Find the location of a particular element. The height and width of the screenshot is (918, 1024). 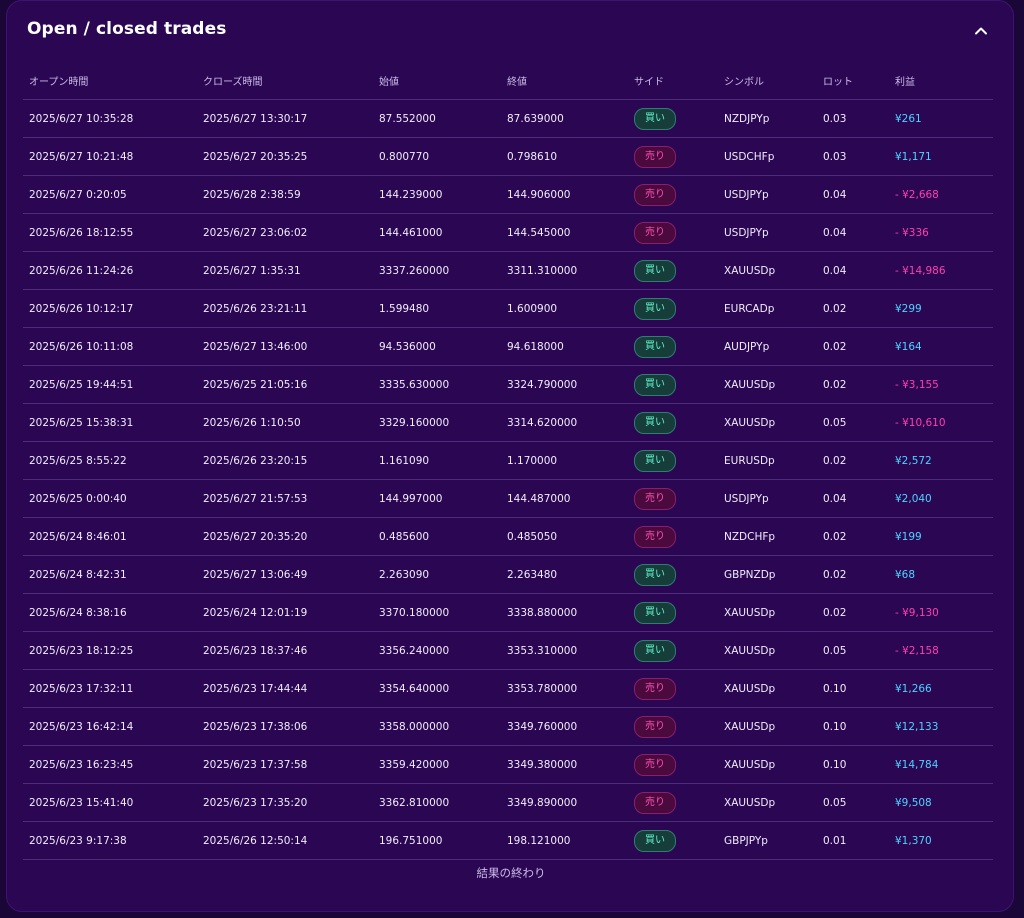

open-price-cell: 3329.160000 is located at coordinates (437, 422).